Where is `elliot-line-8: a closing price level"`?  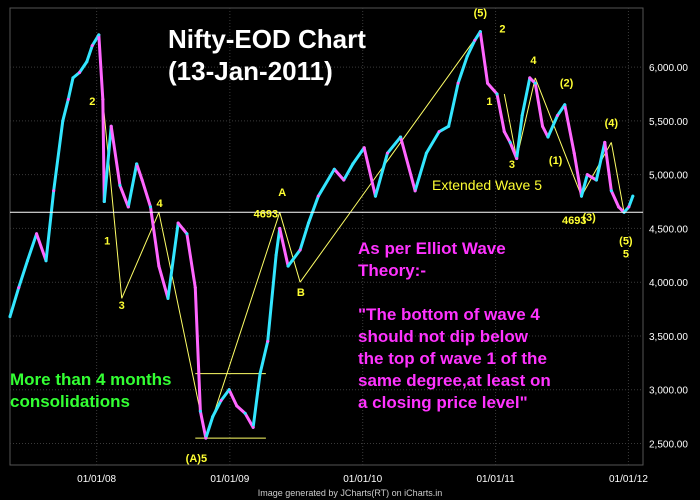
elliot-line-8: a closing price level" is located at coordinates (443, 402).